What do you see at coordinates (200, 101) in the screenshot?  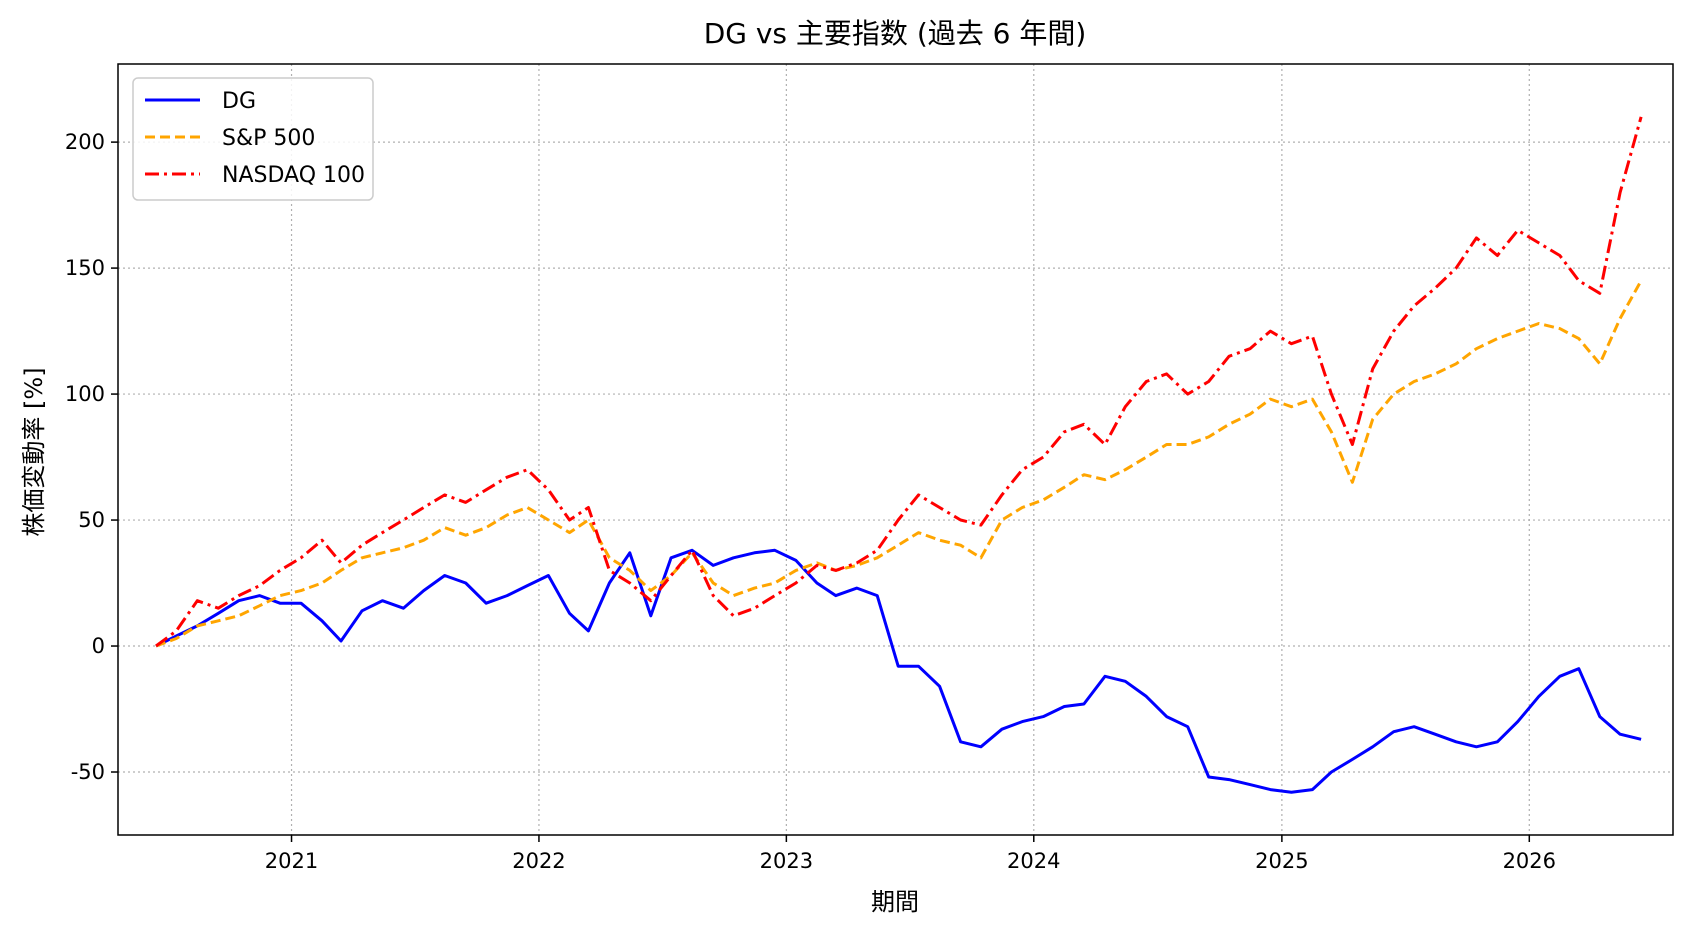 I see `legend-entry-dg: DG` at bounding box center [200, 101].